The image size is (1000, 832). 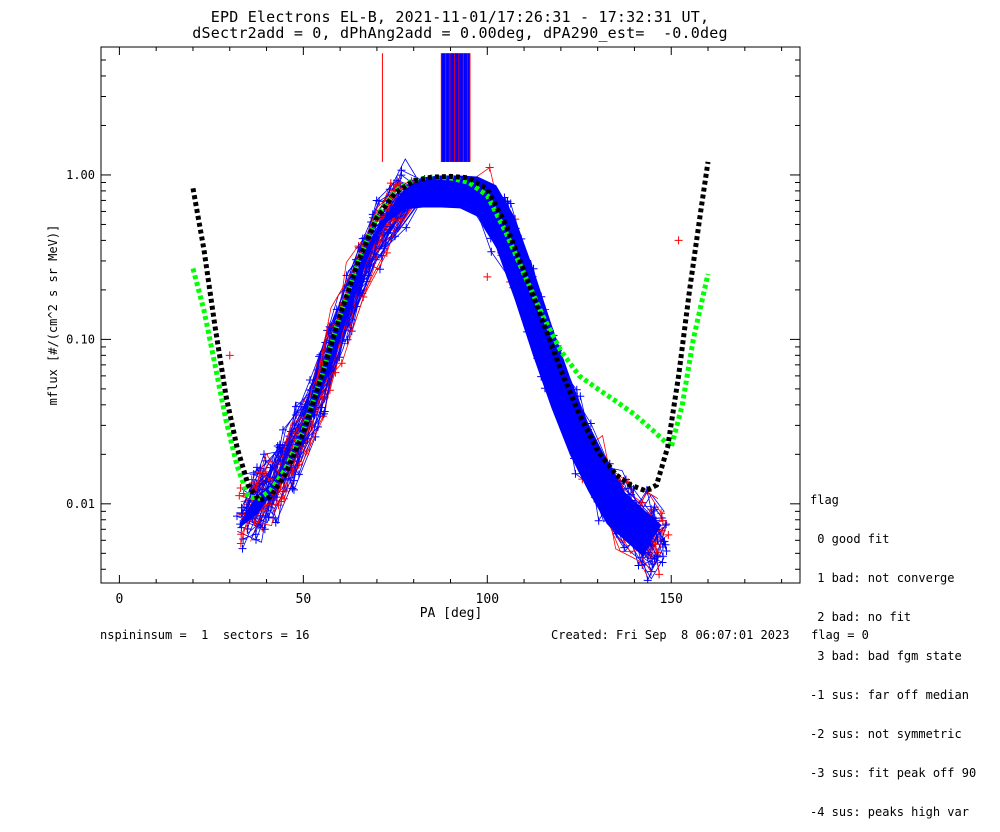 I want to click on y-axis-label: mflux [#/(cm^2 s sr MeV)], so click(x=53, y=315).